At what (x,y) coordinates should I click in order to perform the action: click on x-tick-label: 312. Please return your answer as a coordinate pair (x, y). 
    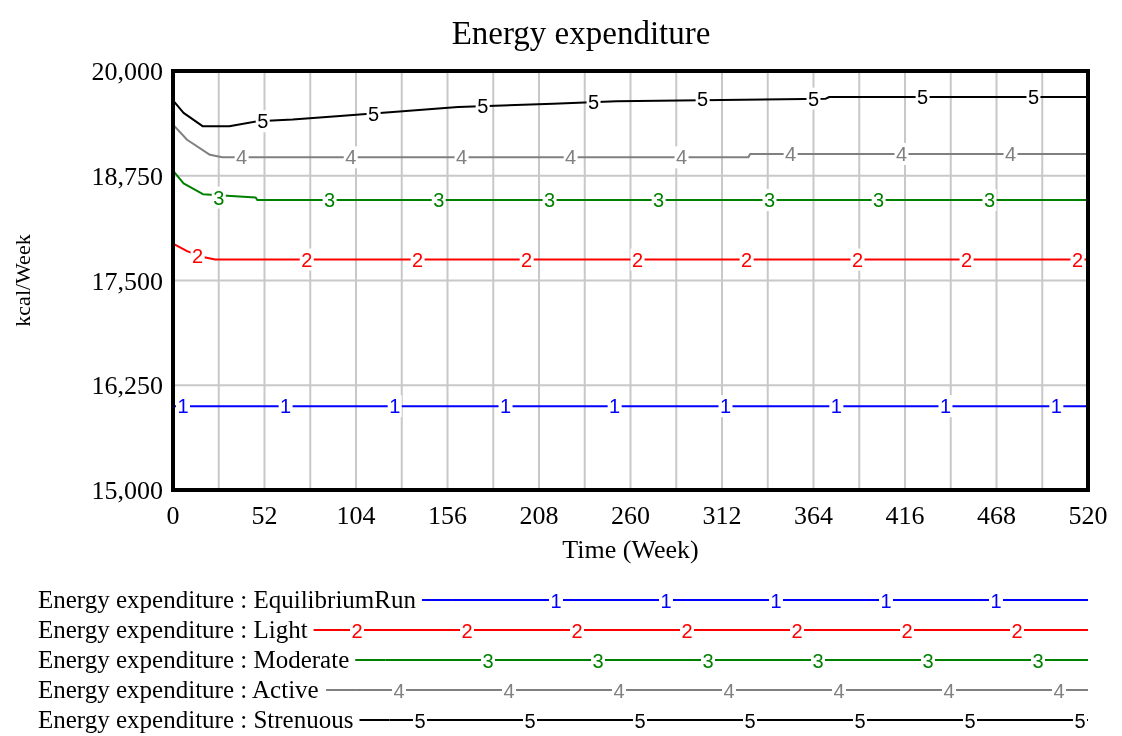
    Looking at the image, I should click on (722, 515).